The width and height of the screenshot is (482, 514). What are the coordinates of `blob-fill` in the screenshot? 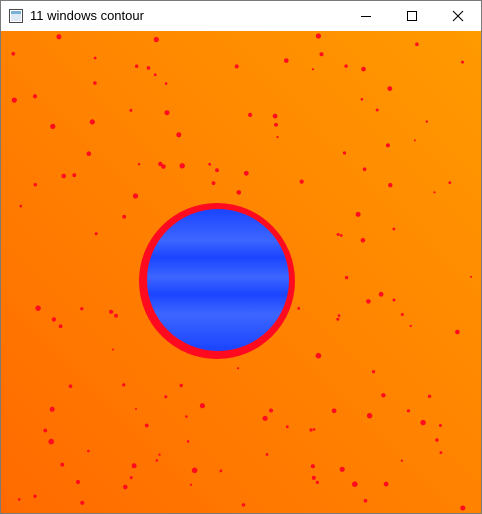 It's located at (218, 280).